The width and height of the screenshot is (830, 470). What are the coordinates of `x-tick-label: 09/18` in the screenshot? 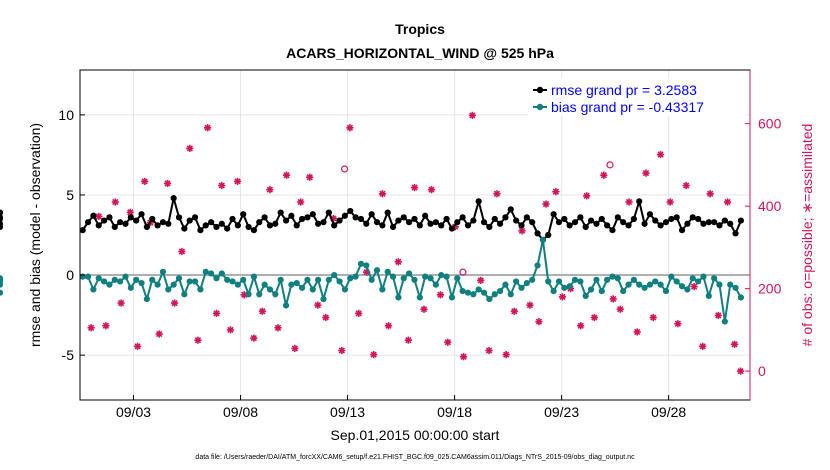 It's located at (454, 412).